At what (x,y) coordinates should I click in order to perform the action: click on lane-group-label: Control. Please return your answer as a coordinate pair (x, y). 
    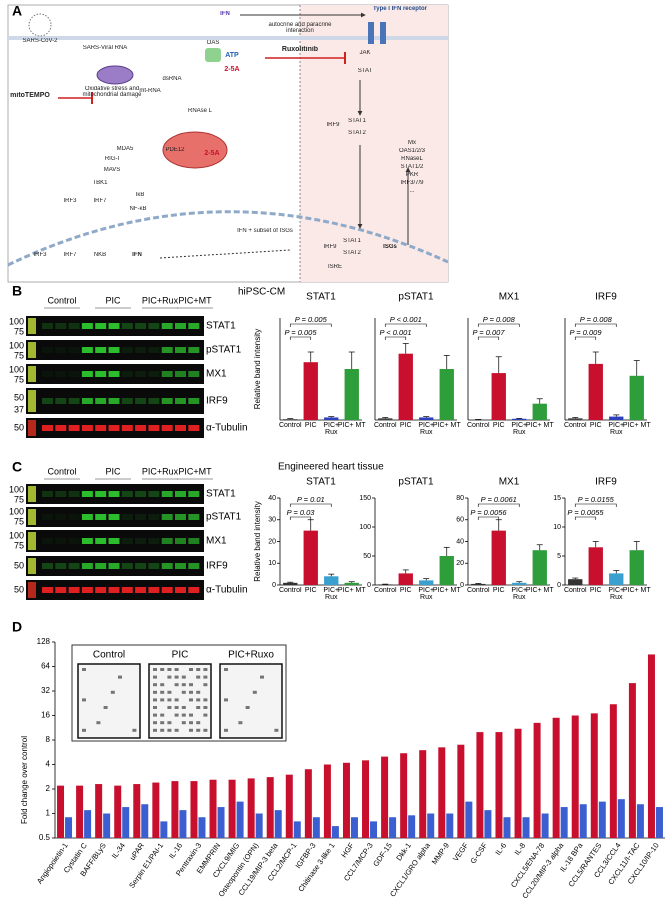
    Looking at the image, I should click on (61, 300).